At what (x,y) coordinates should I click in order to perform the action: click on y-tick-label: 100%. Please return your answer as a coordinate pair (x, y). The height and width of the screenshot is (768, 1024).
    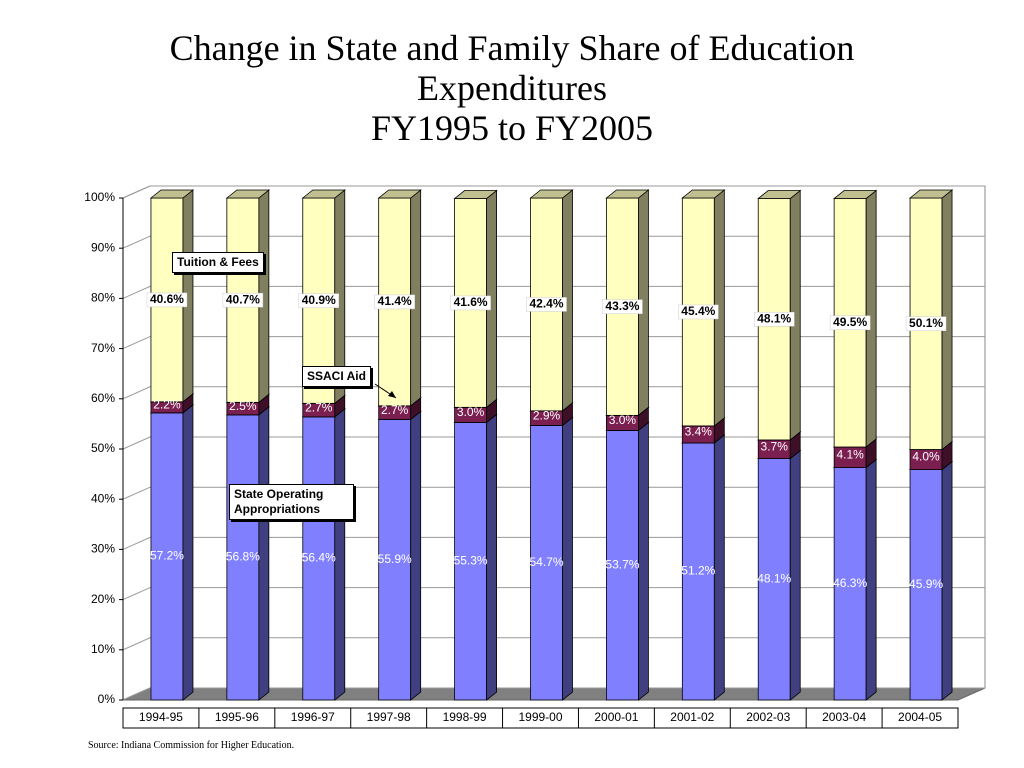
    Looking at the image, I should click on (99, 197).